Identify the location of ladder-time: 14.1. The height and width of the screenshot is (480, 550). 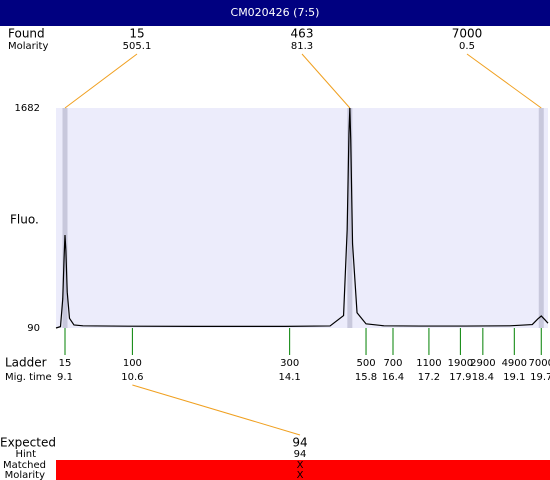
(290, 377).